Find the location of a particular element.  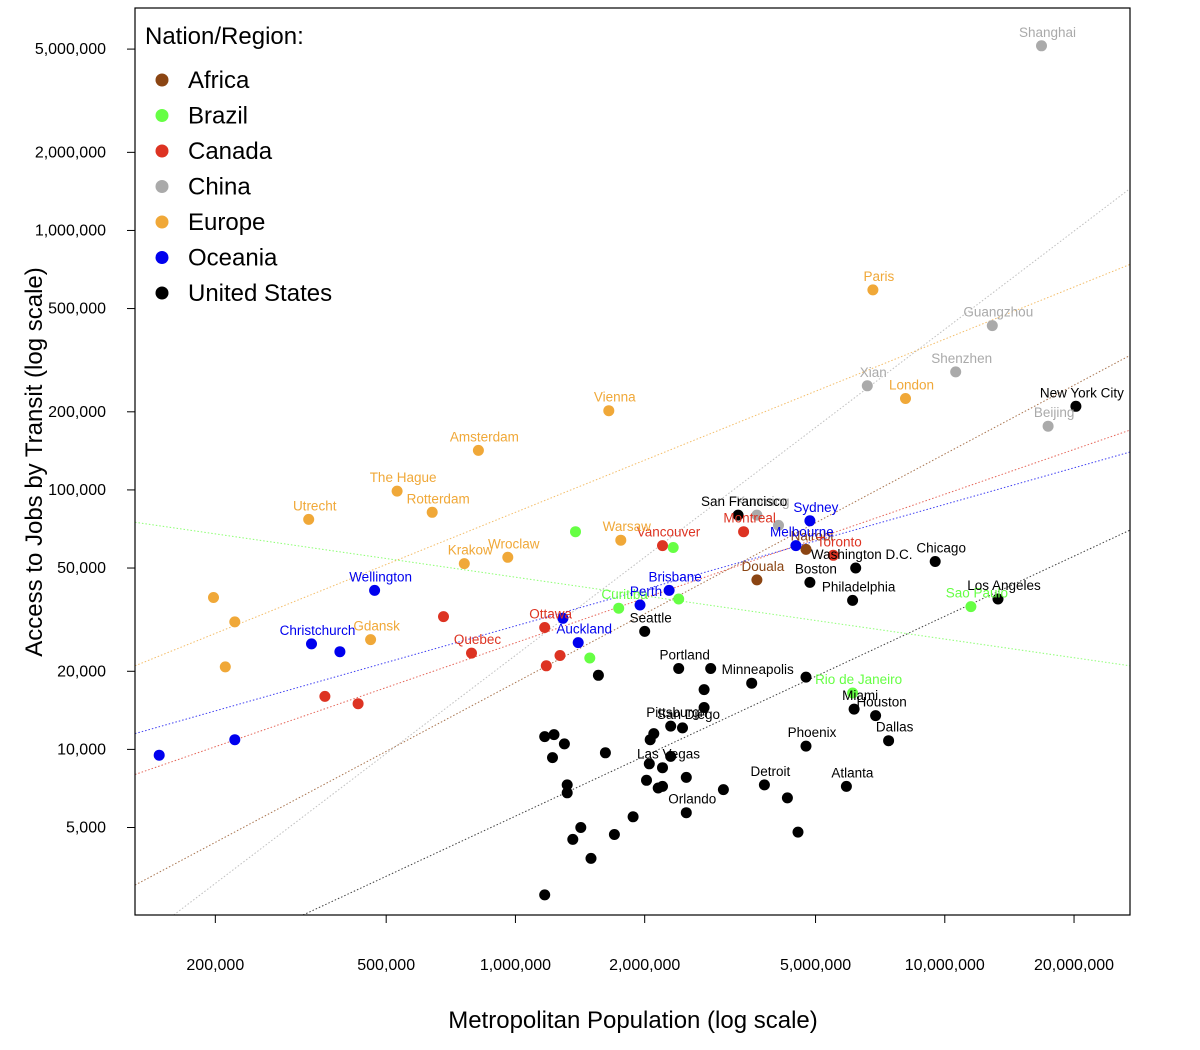

point-united-states-portland is located at coordinates (679, 668).